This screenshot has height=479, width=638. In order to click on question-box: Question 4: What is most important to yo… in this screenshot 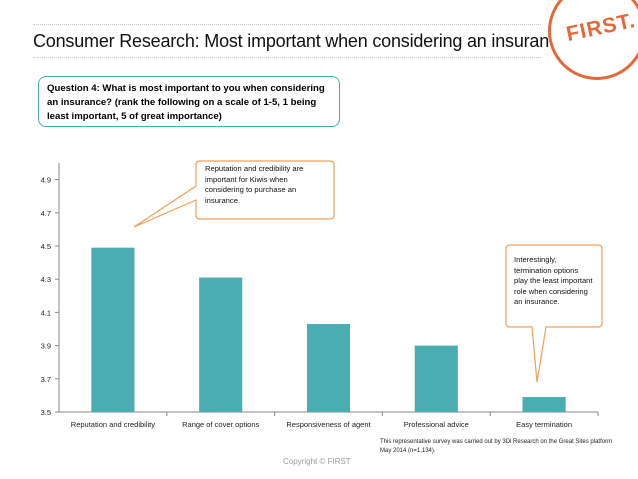, I will do `click(189, 101)`.